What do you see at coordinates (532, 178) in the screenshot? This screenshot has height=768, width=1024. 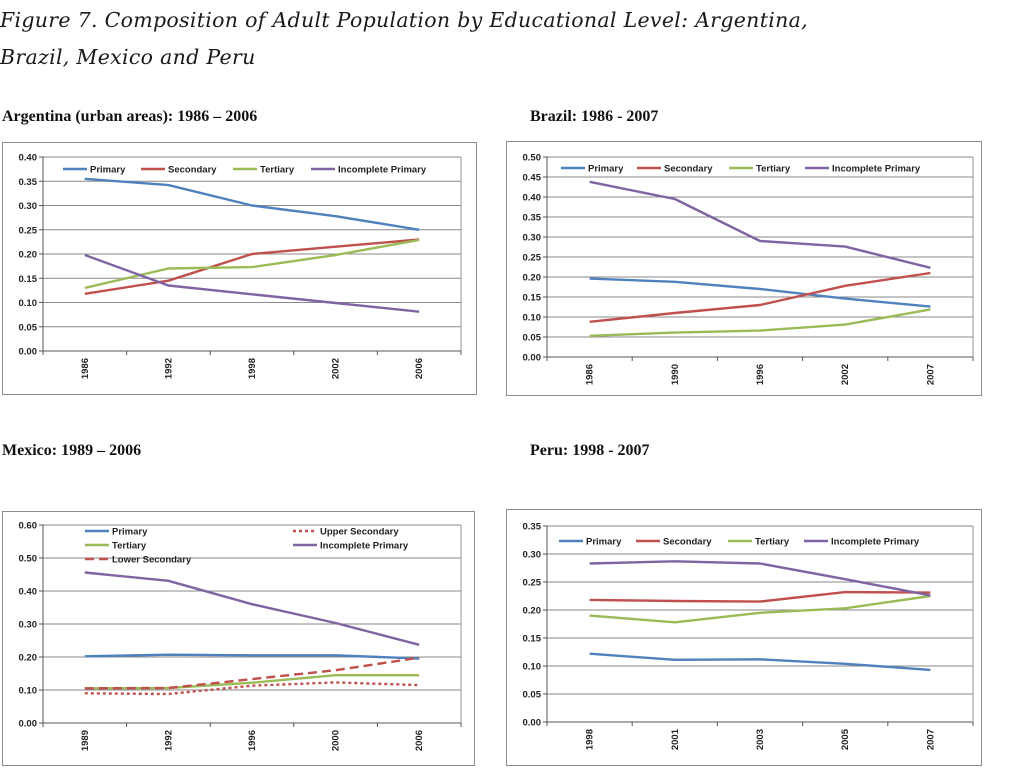 I see `y-tick-label: 0.45` at bounding box center [532, 178].